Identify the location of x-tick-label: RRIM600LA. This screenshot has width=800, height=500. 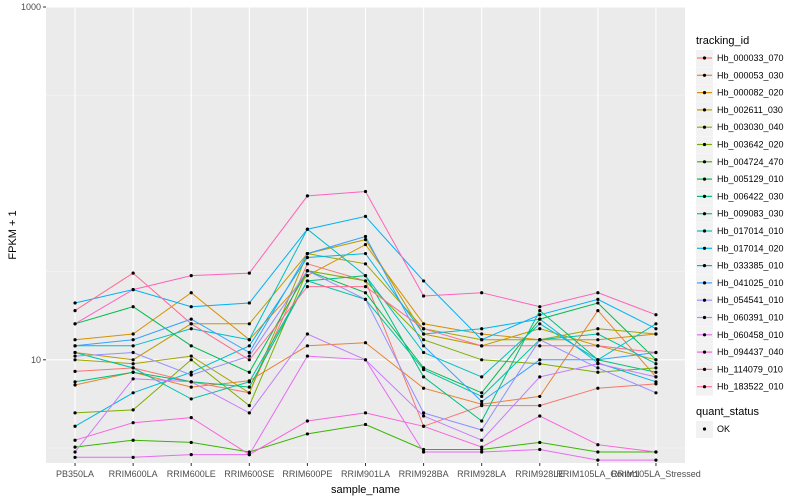
(133, 474).